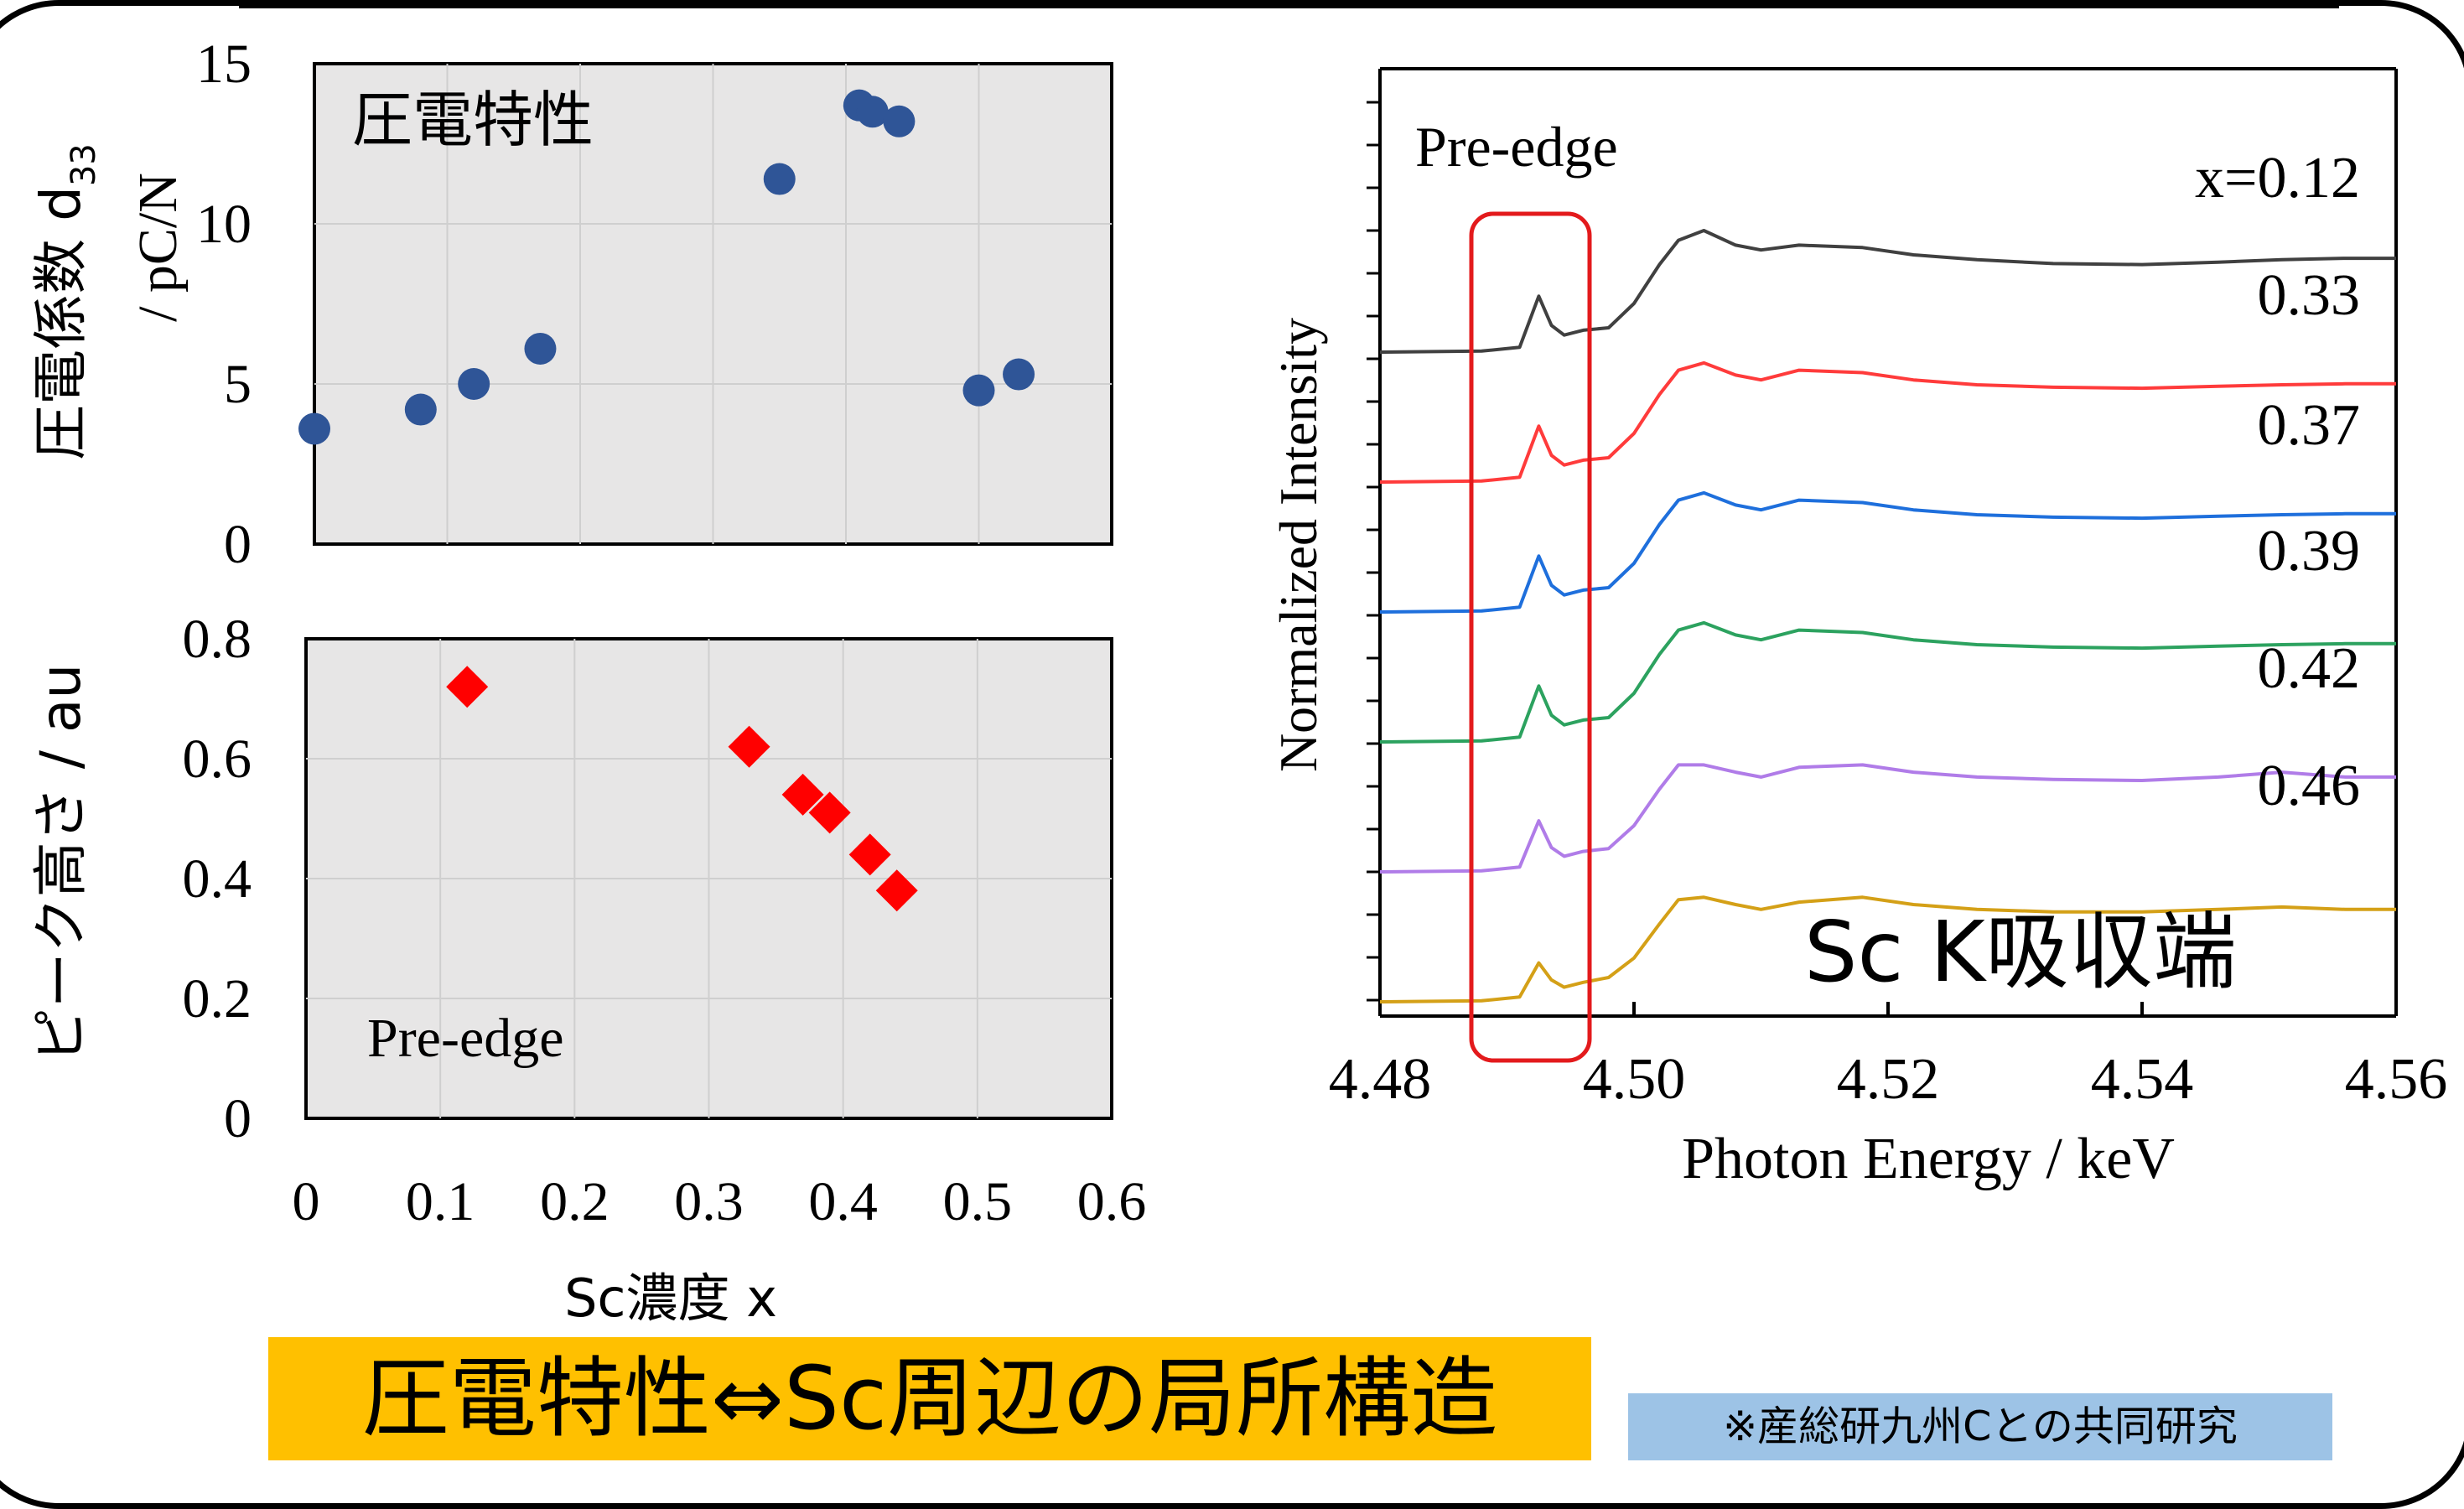 Image resolution: width=2464 pixels, height=1509 pixels. What do you see at coordinates (224, 304) in the screenshot?
I see `yticks-piezo: 0 5 10 15` at bounding box center [224, 304].